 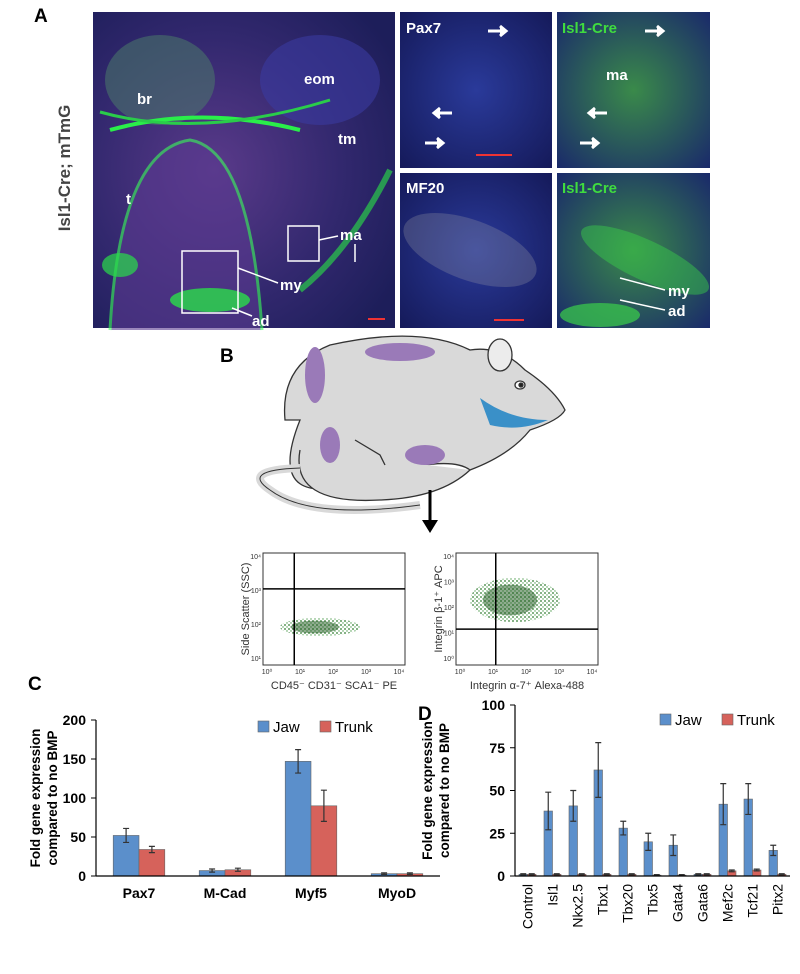 What do you see at coordinates (41, 16) in the screenshot?
I see `panel-label: A` at bounding box center [41, 16].